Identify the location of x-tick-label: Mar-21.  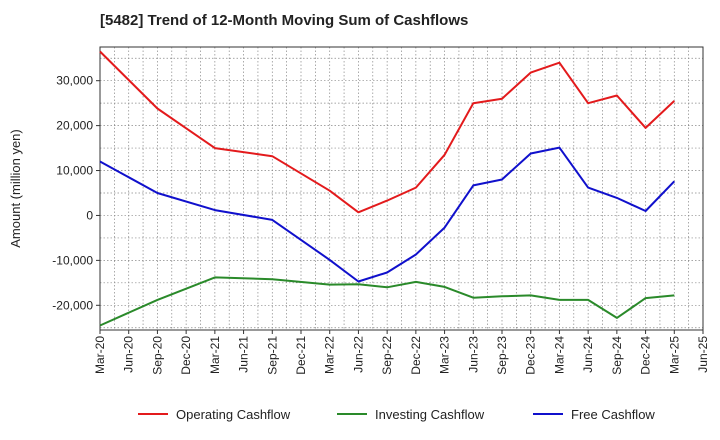
(215, 355).